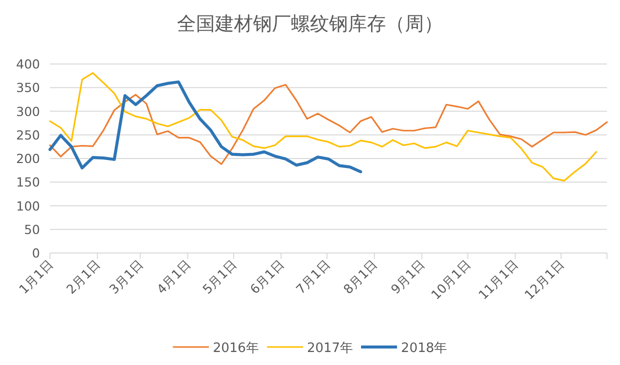 This screenshot has width=620, height=365. What do you see at coordinates (28, 111) in the screenshot?
I see `y-tick-label: 300` at bounding box center [28, 111].